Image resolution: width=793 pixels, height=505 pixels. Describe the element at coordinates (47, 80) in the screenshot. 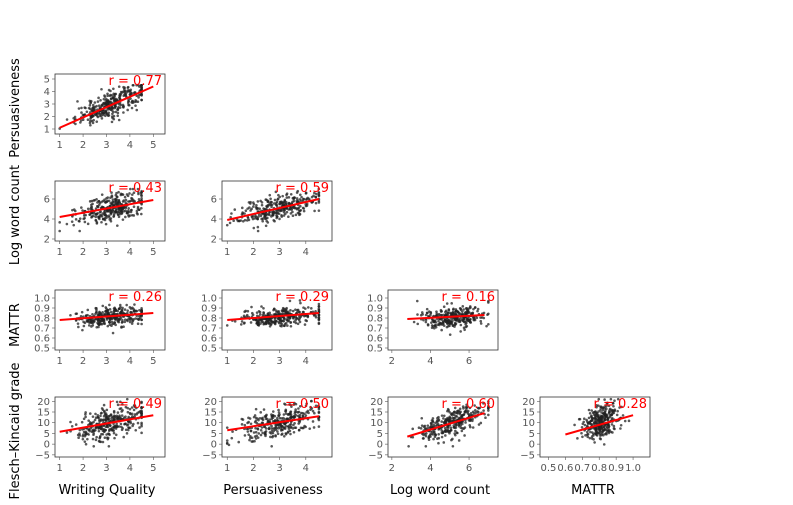

I see `y-tick-label: 5` at that location.